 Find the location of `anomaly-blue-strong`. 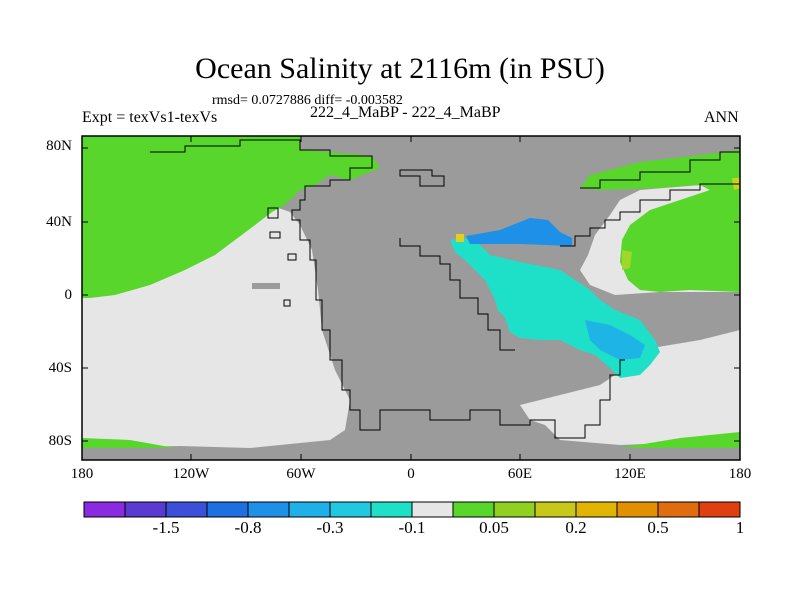

anomaly-blue-strong is located at coordinates (519, 232).